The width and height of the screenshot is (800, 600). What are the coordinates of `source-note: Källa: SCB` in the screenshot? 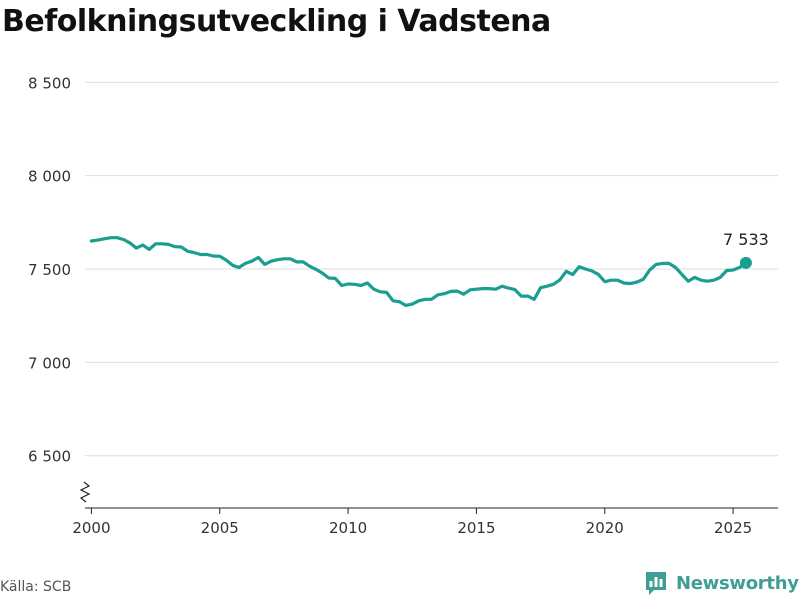 It's located at (36, 587).